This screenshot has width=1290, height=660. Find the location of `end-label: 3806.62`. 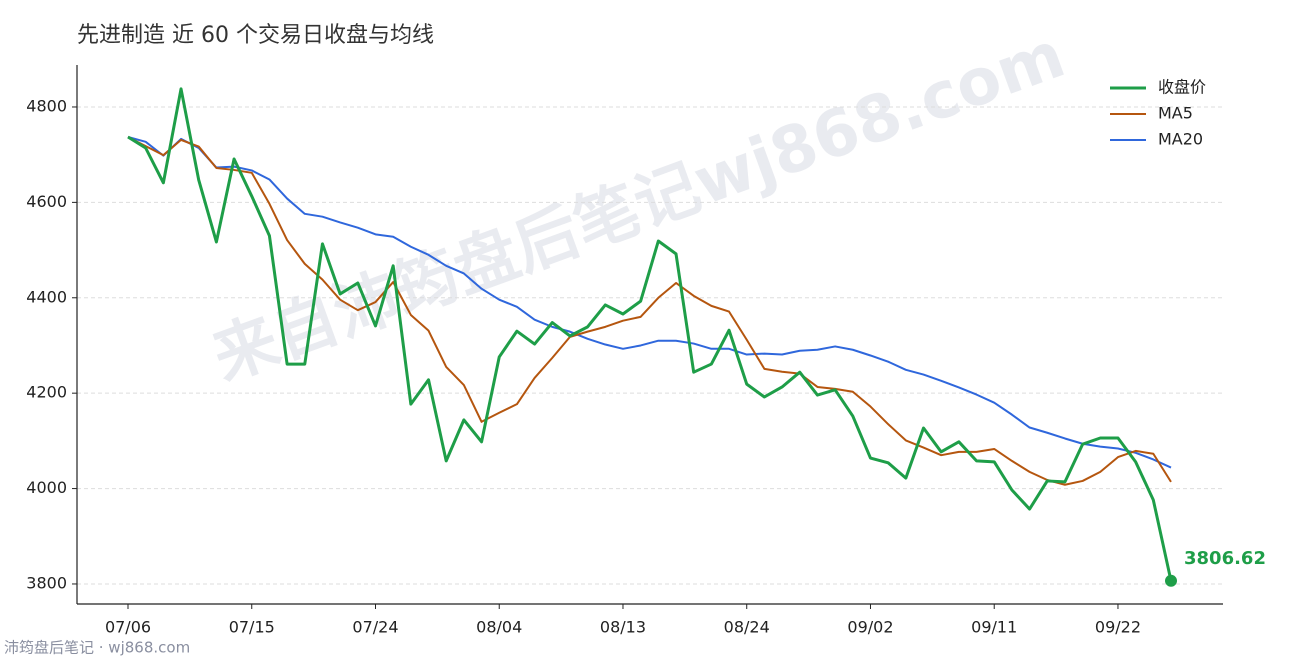

end-label: 3806.62 is located at coordinates (1225, 558).